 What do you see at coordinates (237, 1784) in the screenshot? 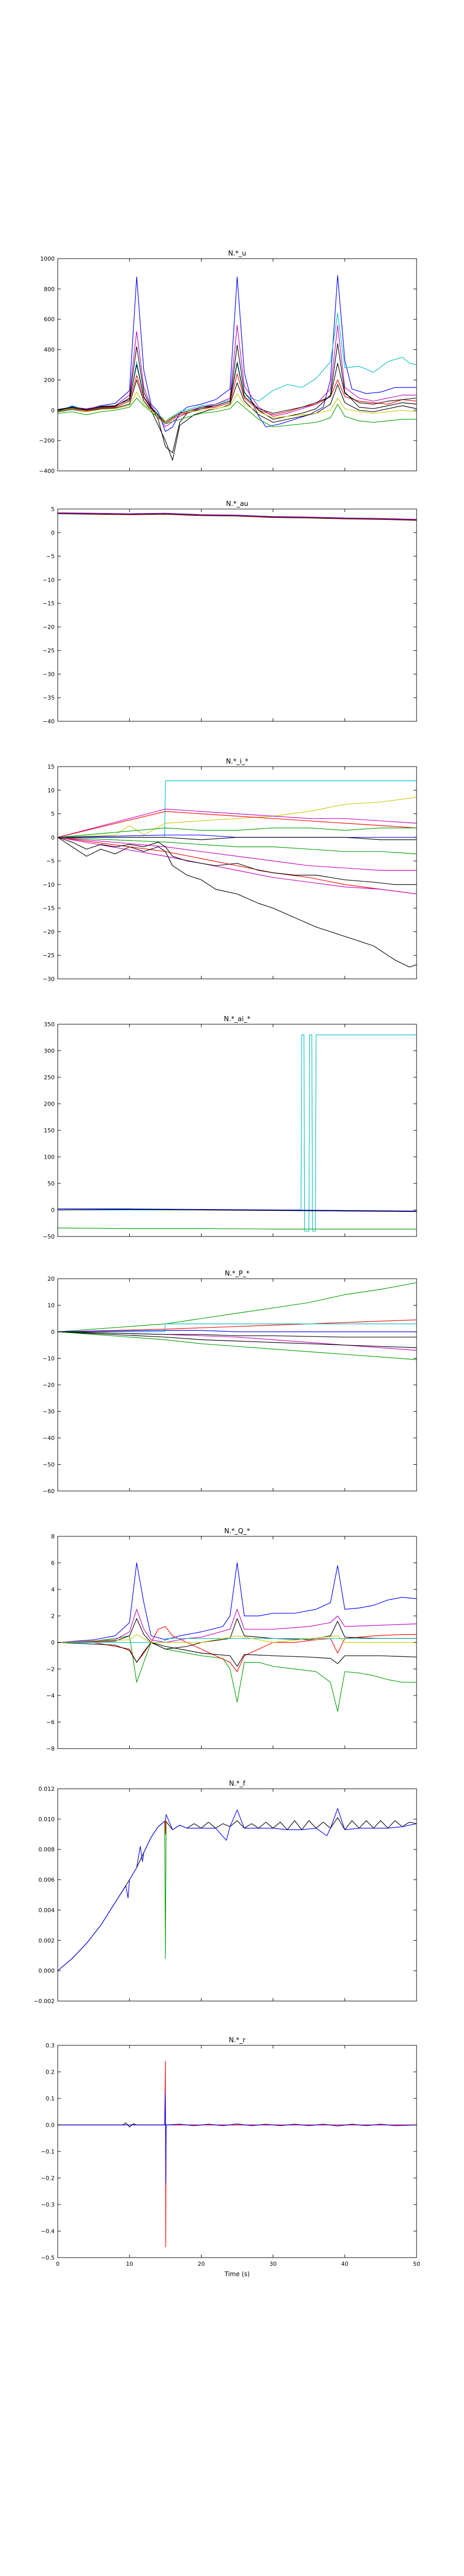
I see `plot-title: N.*_f` at bounding box center [237, 1784].